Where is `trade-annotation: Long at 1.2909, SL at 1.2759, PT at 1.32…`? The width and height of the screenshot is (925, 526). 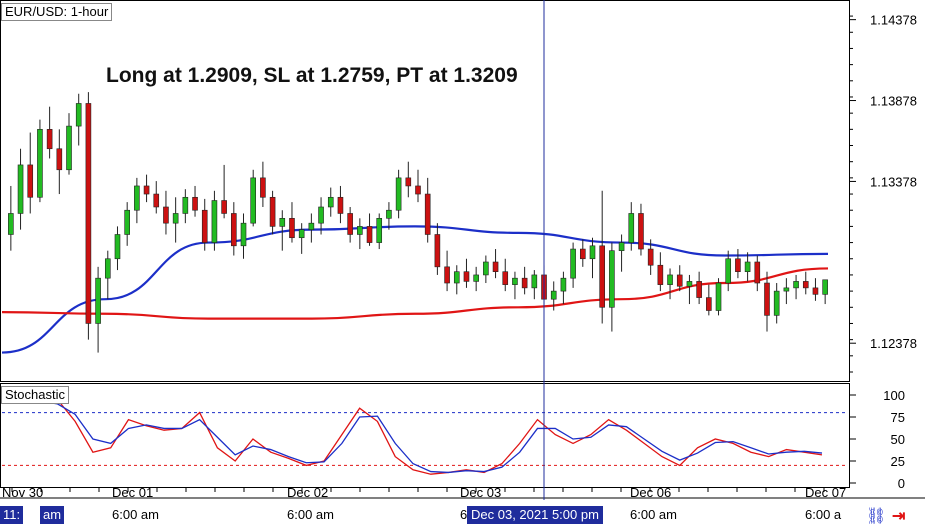
trade-annotation: Long at 1.2909, SL at 1.2759, PT at 1.32… is located at coordinates (312, 75).